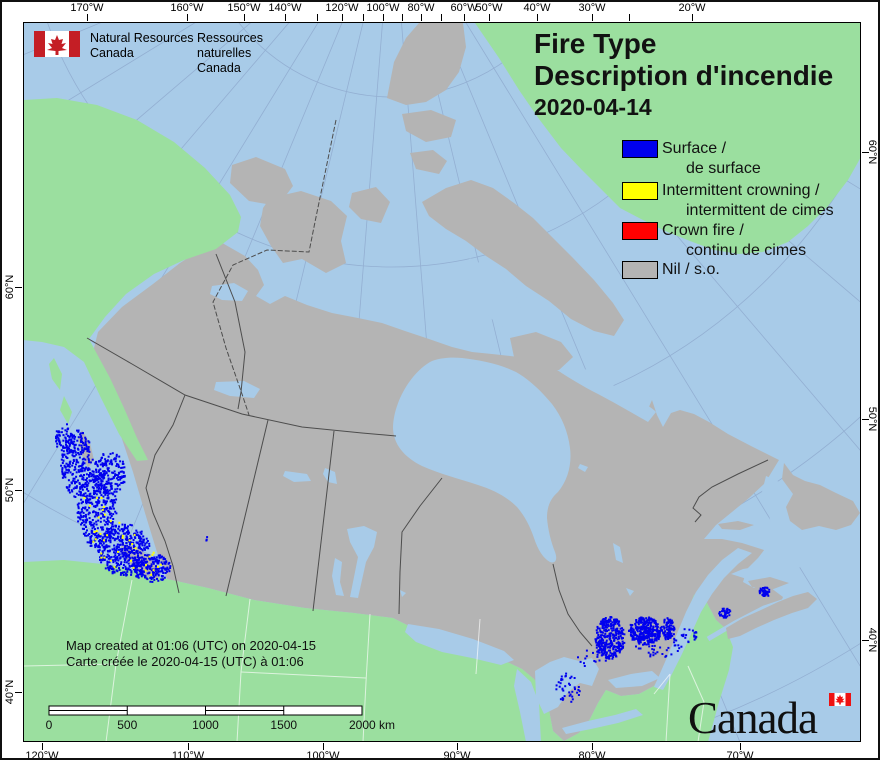 The height and width of the screenshot is (760, 880). What do you see at coordinates (692, 8) in the screenshot?
I see `longitude-label: 20°W` at bounding box center [692, 8].